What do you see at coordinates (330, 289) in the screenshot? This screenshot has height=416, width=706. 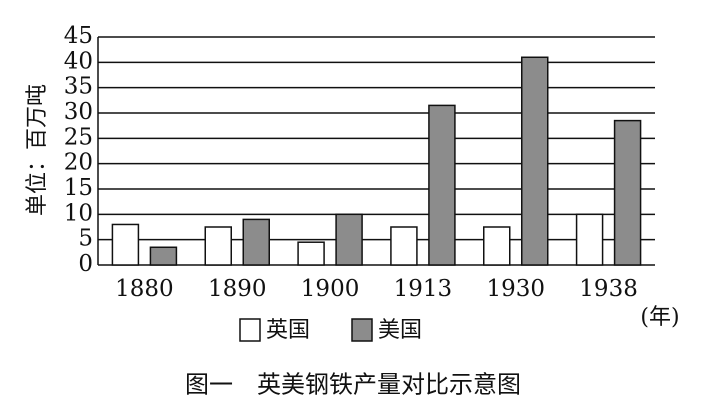 I see `x-tick-label: 1900` at bounding box center [330, 289].